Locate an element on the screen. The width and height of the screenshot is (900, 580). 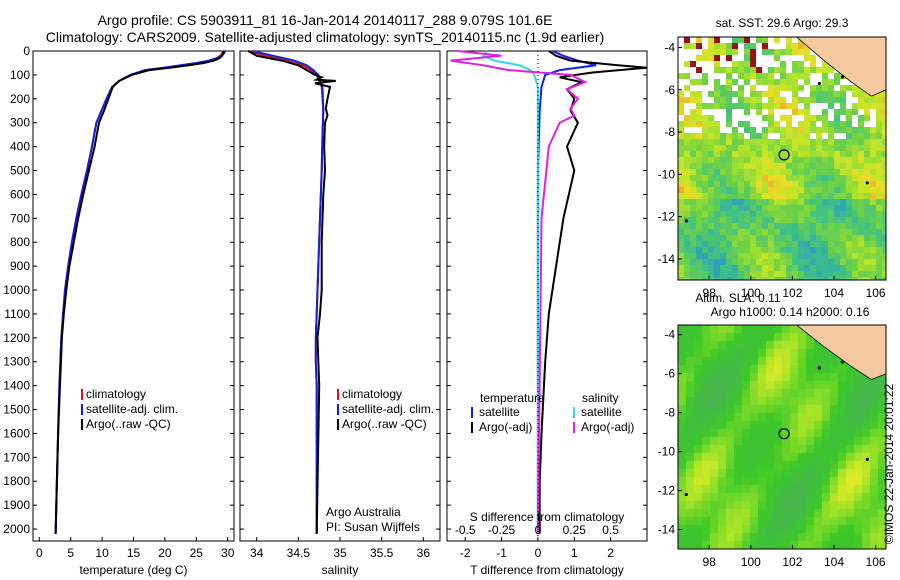
x-tick-label: -1 is located at coordinates (501, 553).